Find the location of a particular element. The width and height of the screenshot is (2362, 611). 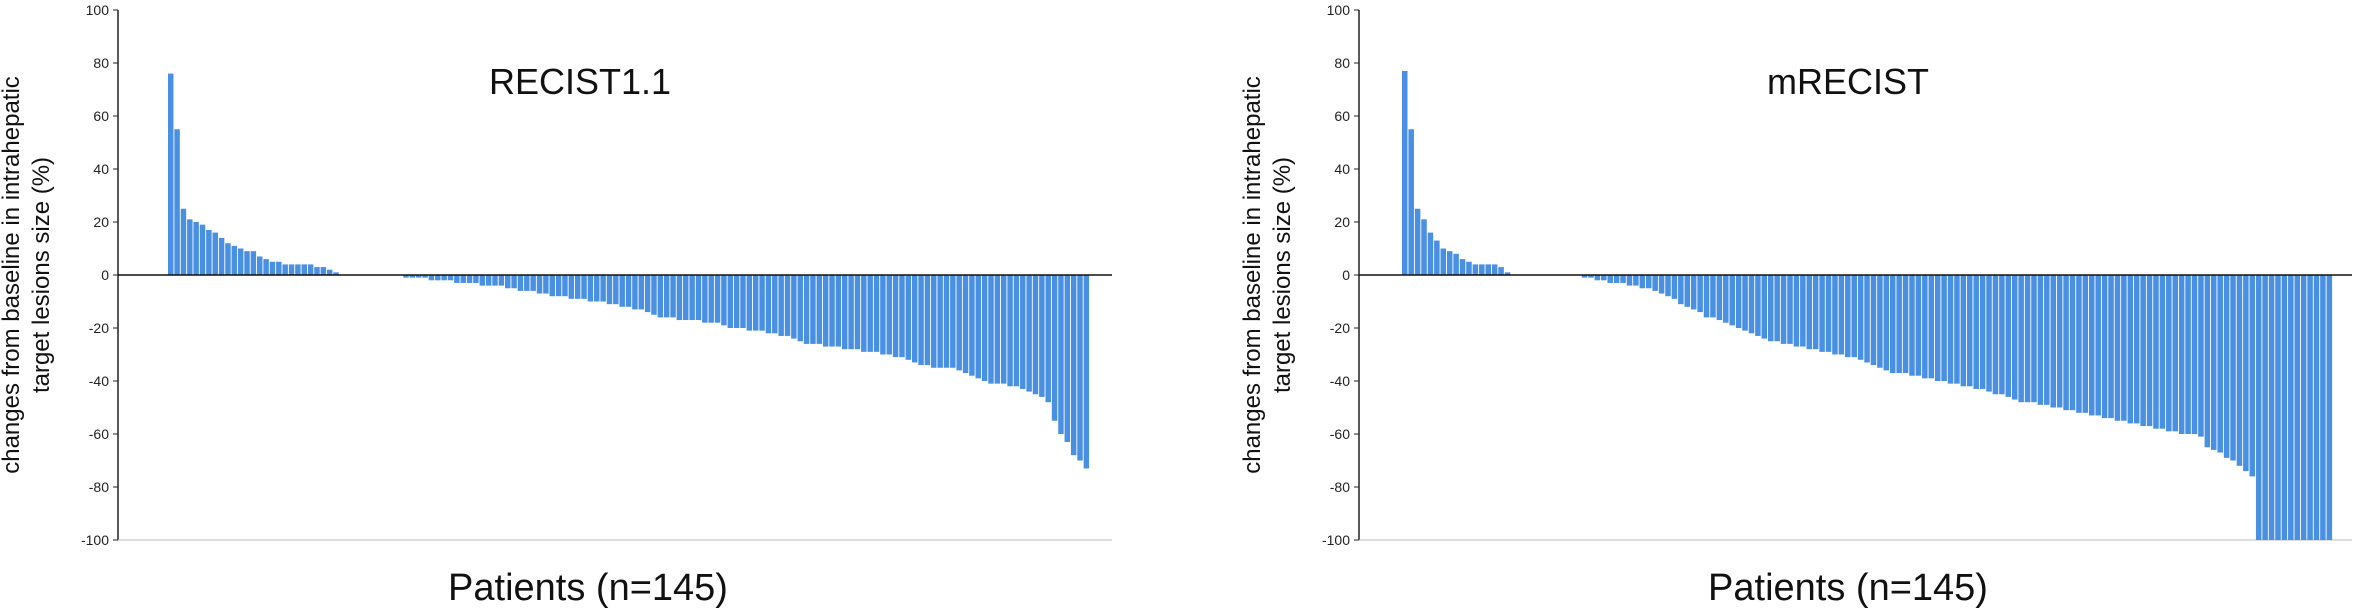

y-tick-label: 60 is located at coordinates (1342, 116).